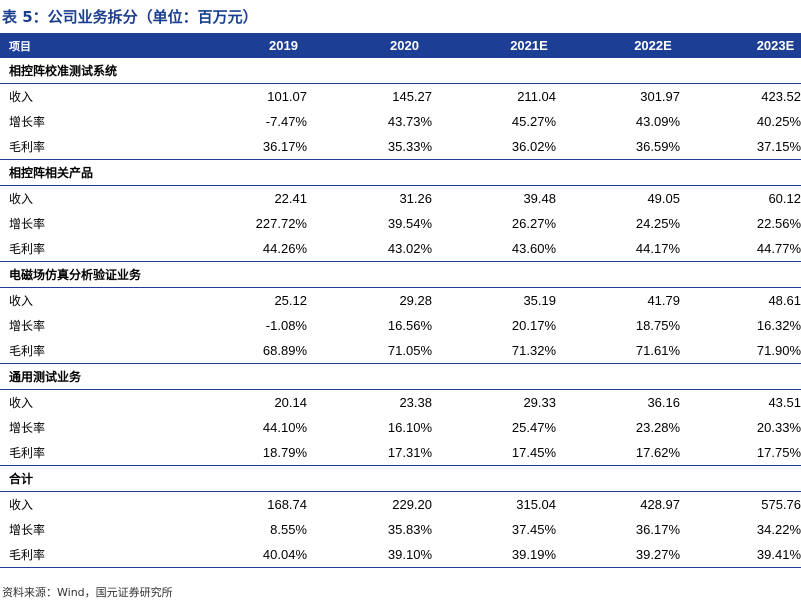 This screenshot has height=616, width=801. What do you see at coordinates (778, 248) in the screenshot?
I see `table-cell: 44.77%` at bounding box center [778, 248].